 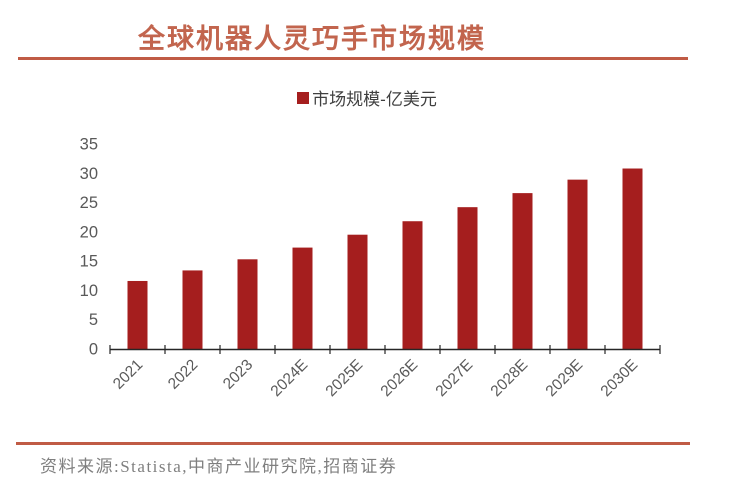 I want to click on bar-2026E, so click(x=412, y=285).